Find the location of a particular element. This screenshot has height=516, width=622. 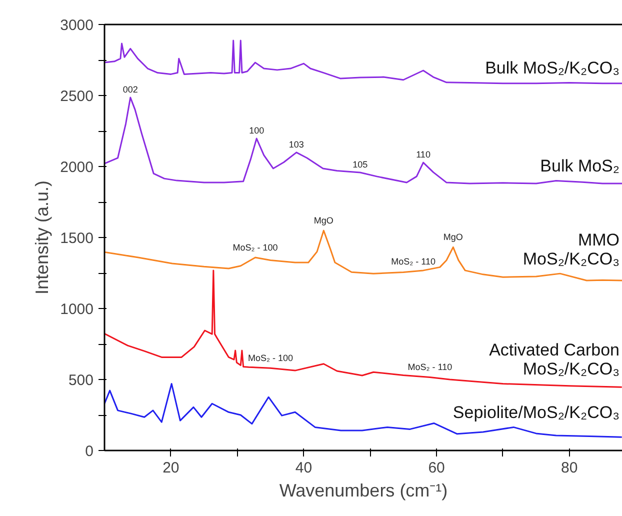

y-axis-title: Intensity (a.u.) is located at coordinates (42, 237).